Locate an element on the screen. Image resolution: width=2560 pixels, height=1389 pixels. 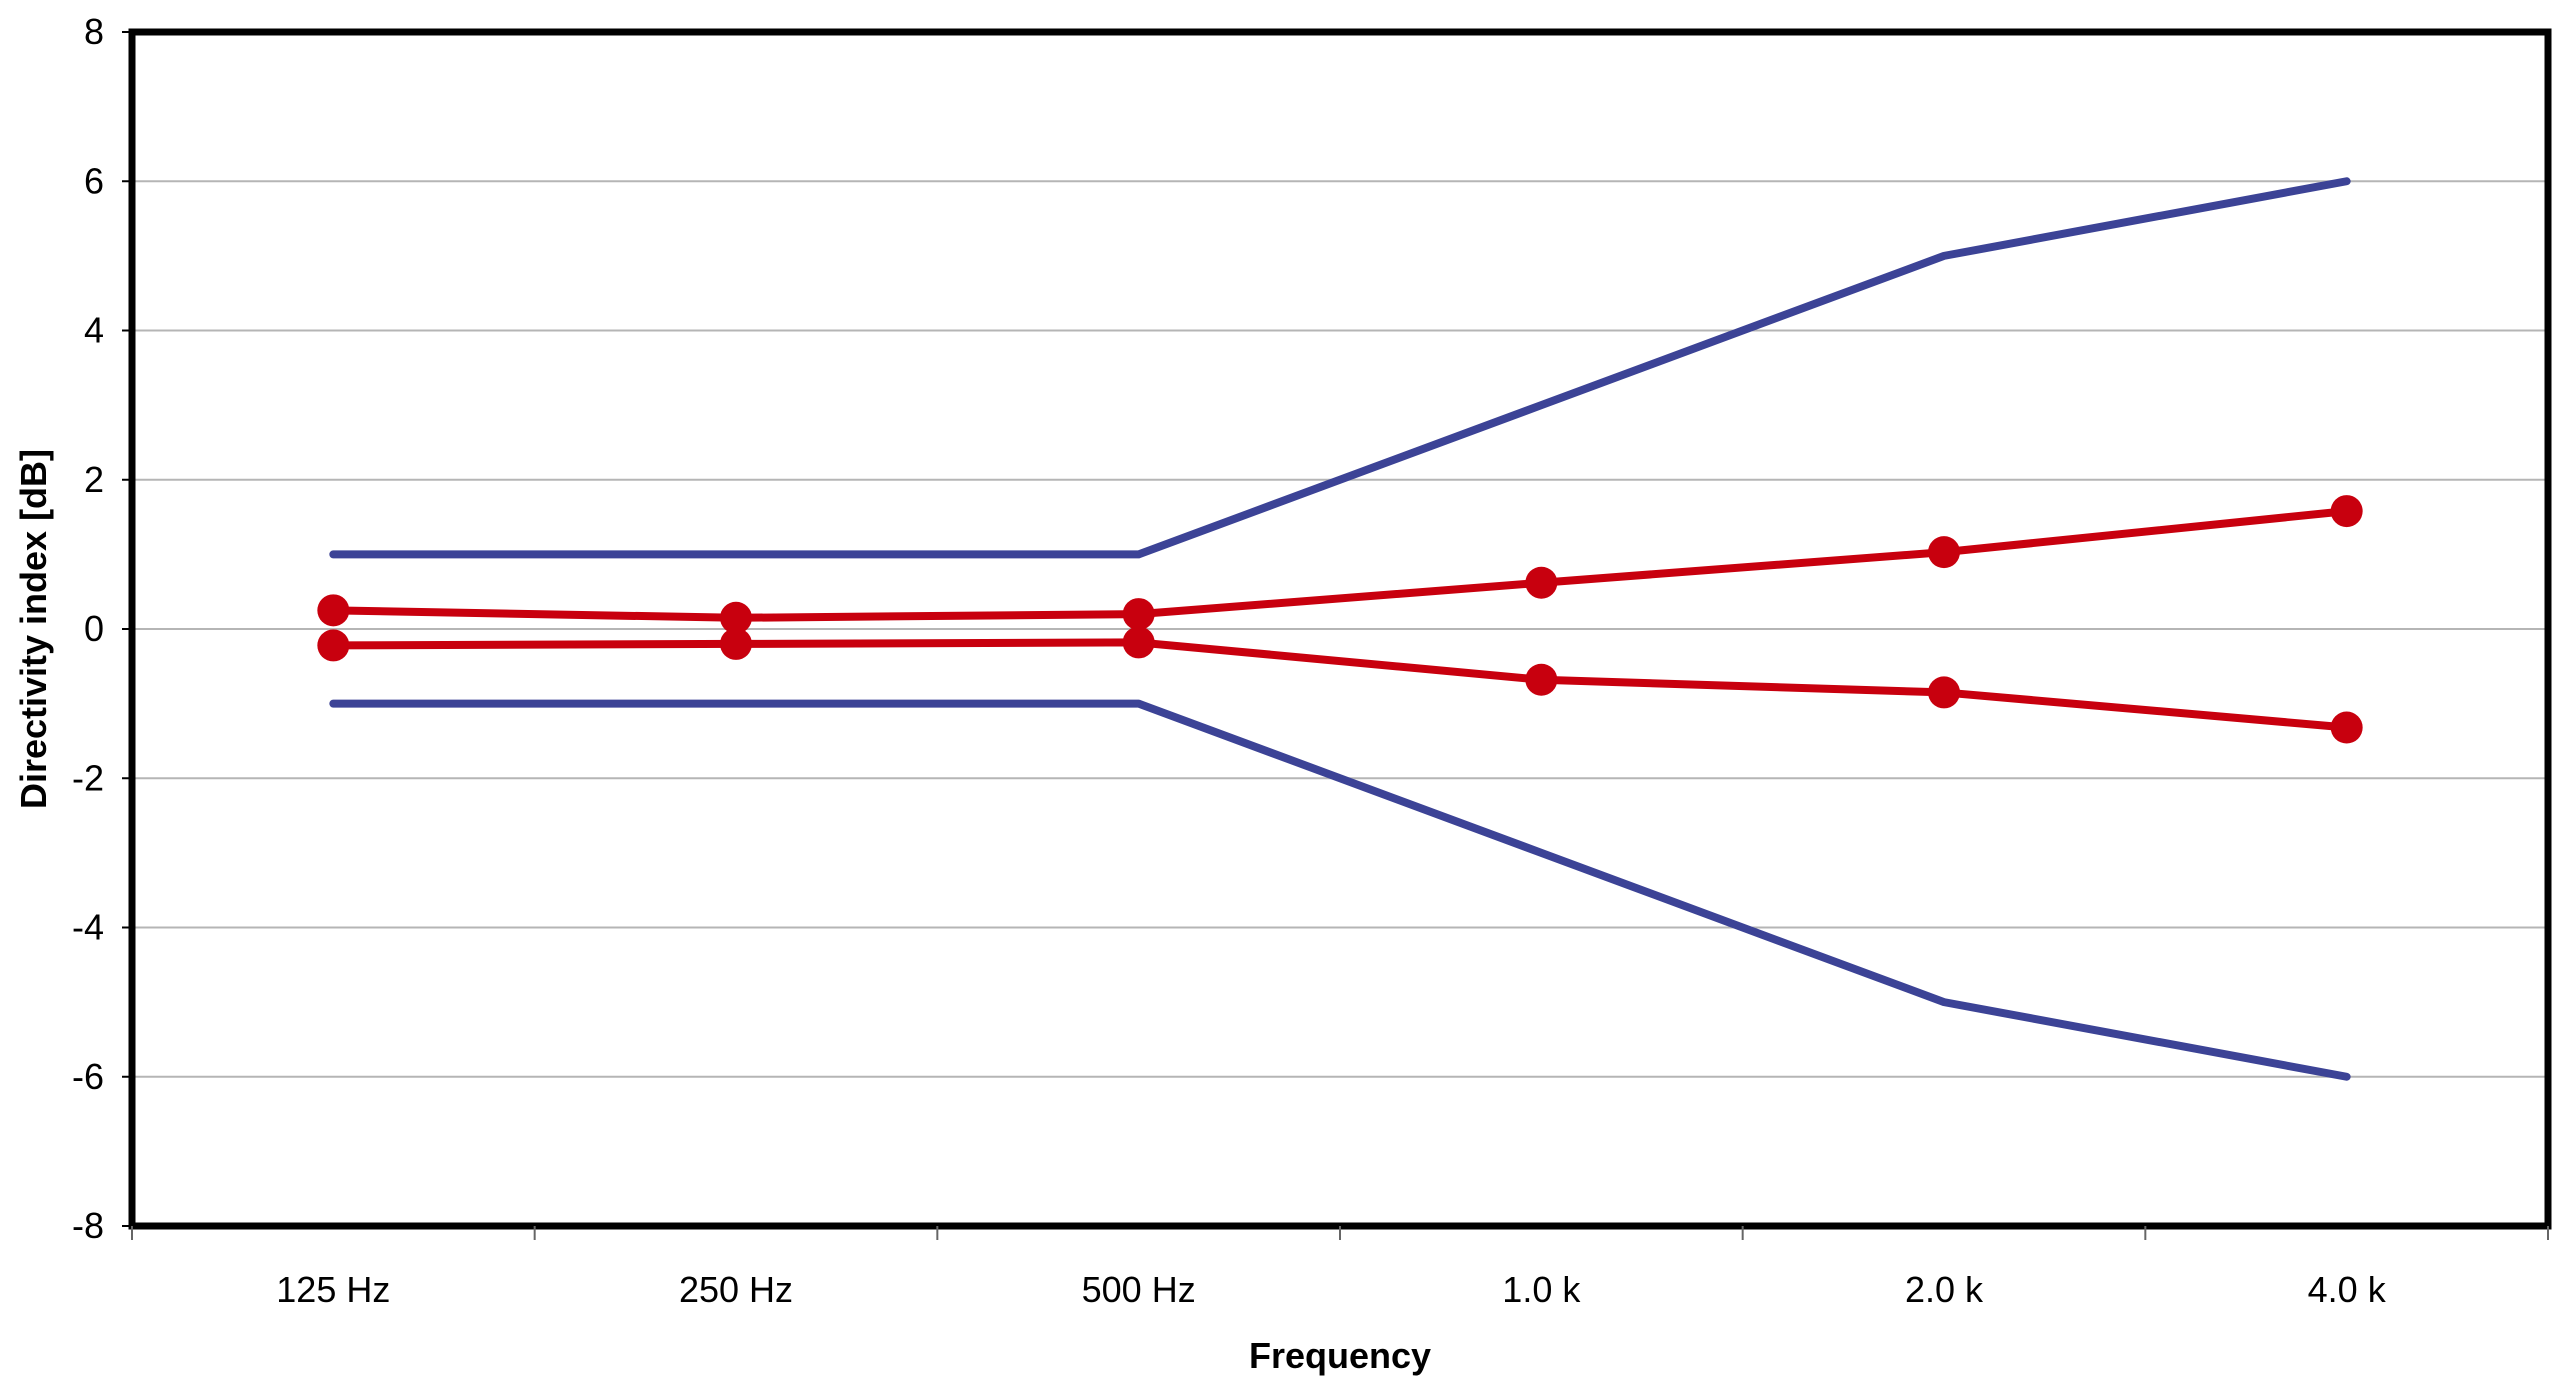
x-tick-label: 4.0 k is located at coordinates (2347, 1289).